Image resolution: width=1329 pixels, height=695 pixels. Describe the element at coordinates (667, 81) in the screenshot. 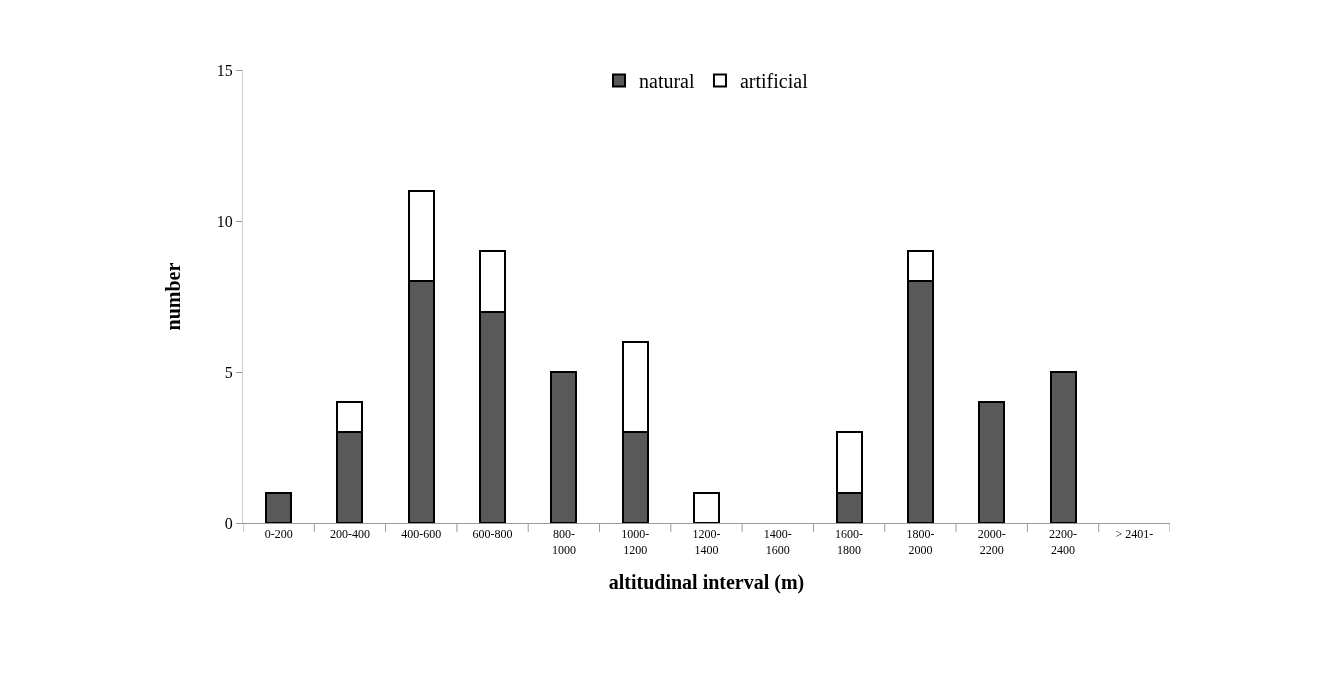

I see `legend-label: natural` at that location.